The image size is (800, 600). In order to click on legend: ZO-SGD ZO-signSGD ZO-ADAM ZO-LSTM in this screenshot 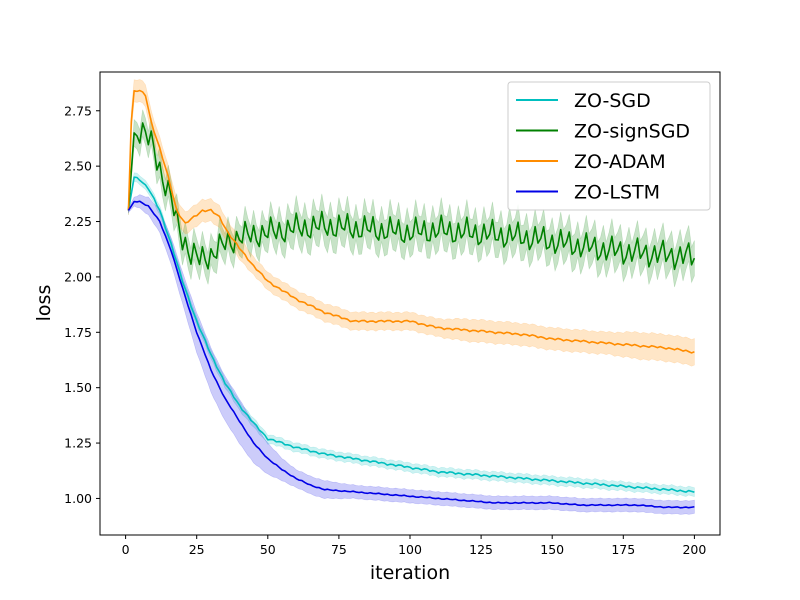, I will do `click(609, 146)`.